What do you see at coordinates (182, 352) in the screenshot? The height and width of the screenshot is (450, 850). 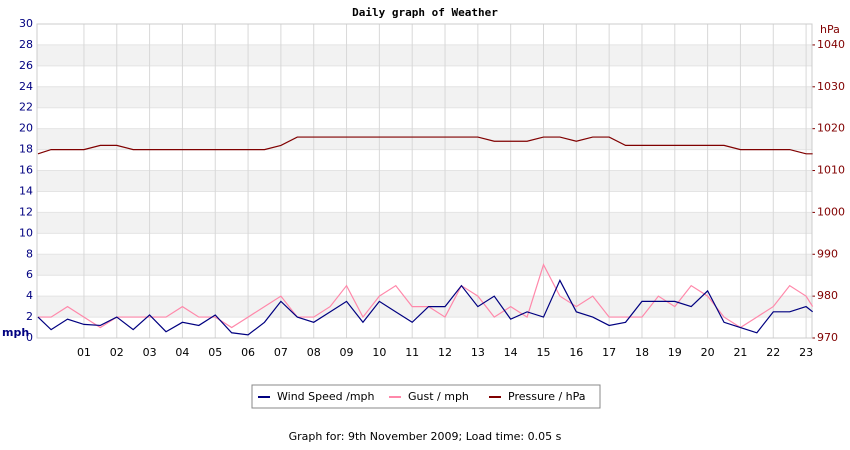 I see `x-tick-label: 04` at bounding box center [182, 352].